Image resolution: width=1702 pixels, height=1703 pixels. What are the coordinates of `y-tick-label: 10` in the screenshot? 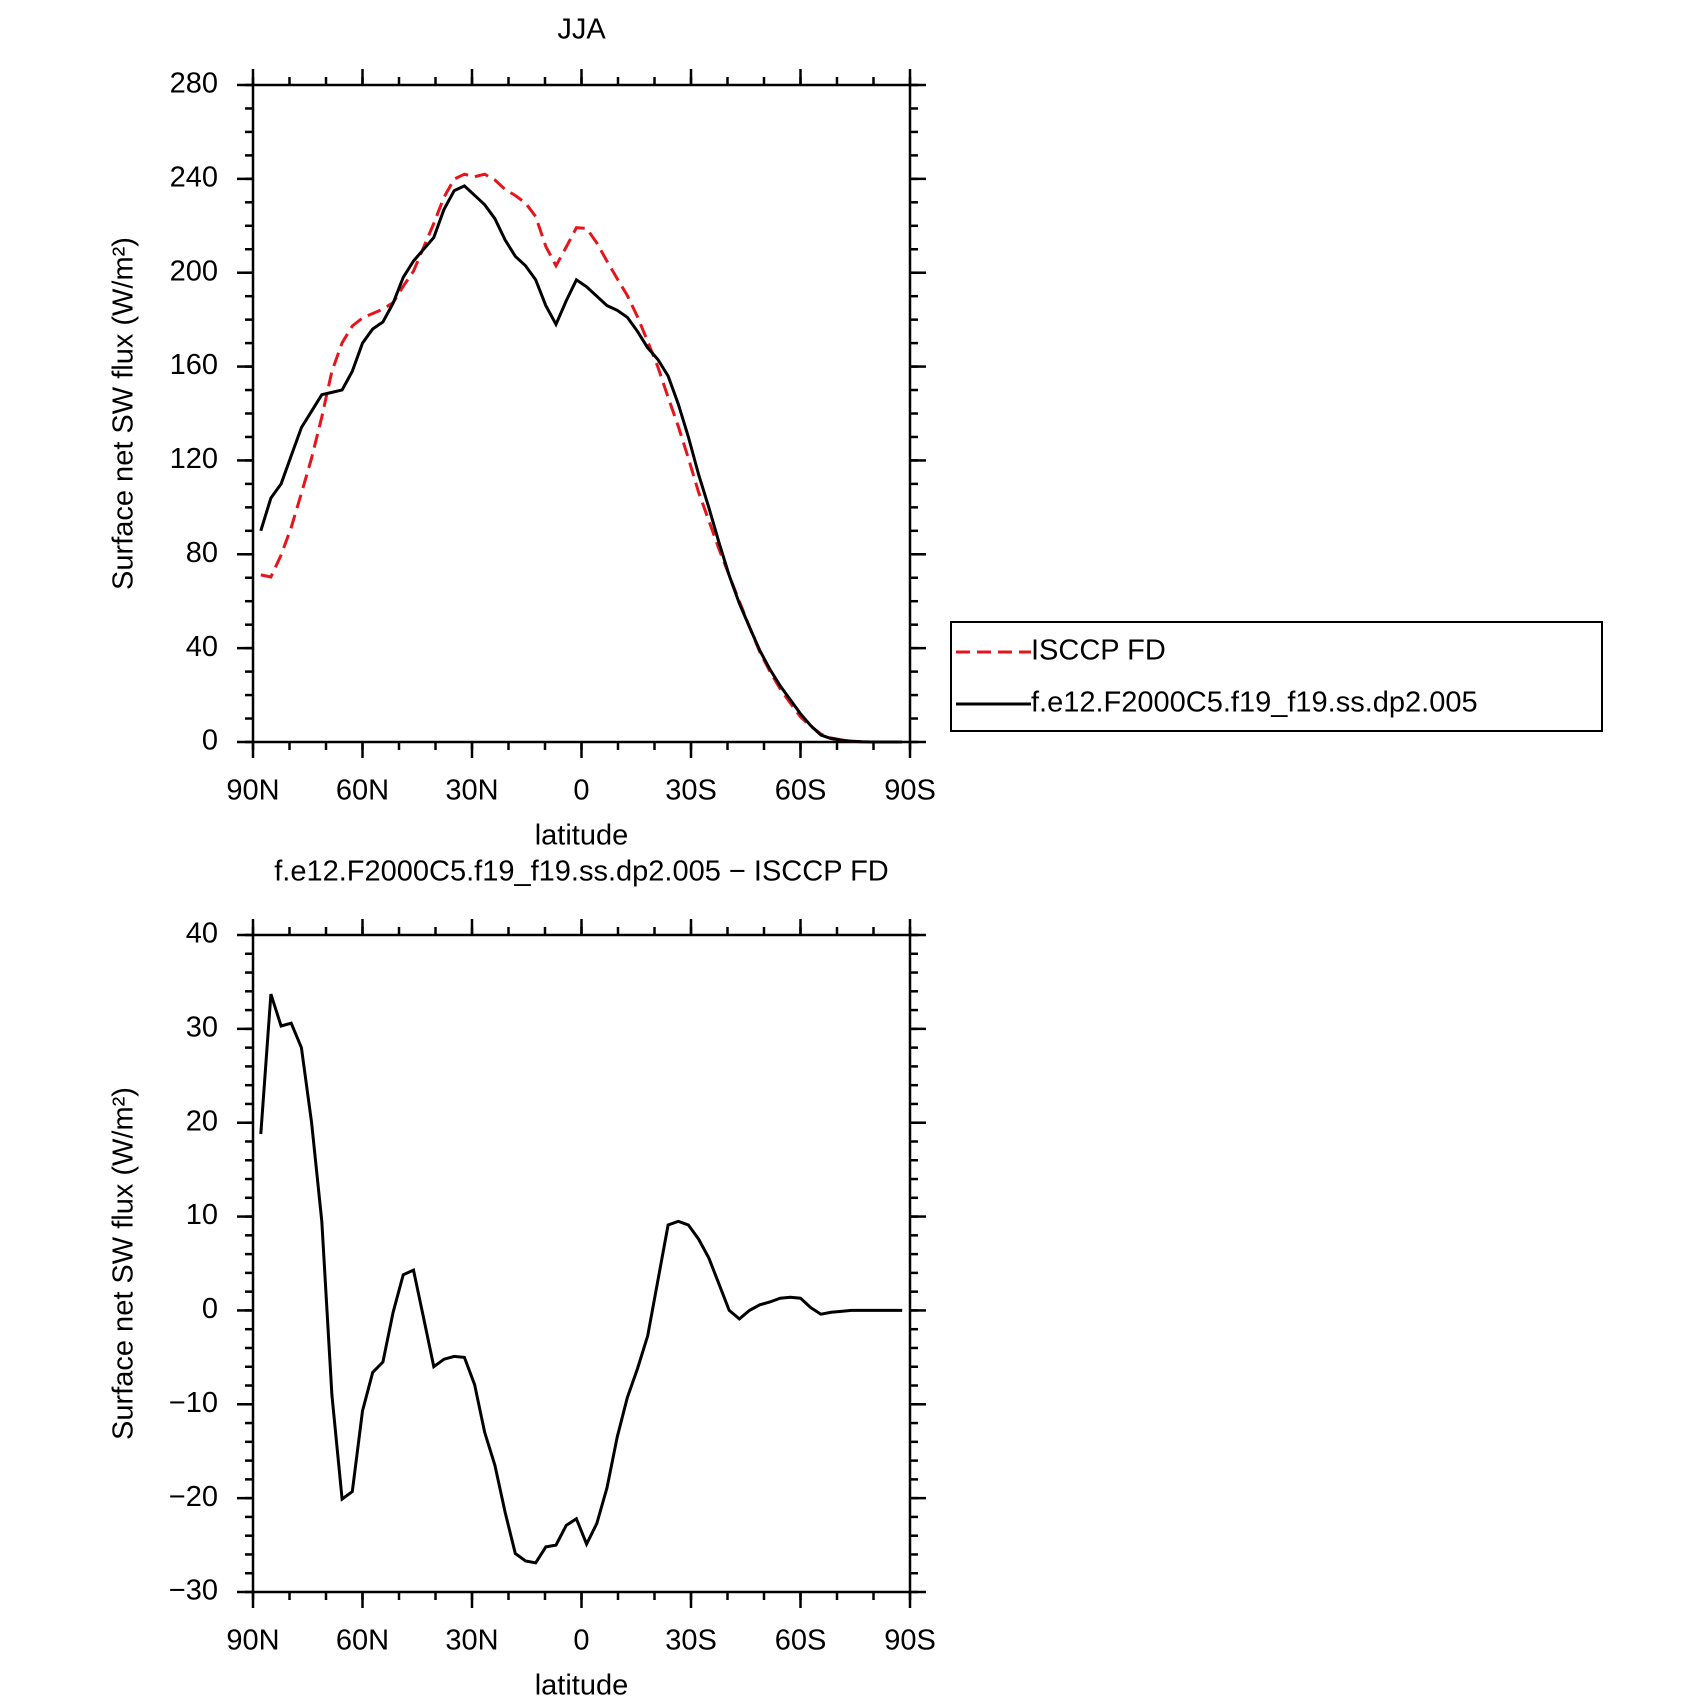 It's located at (202, 1215).